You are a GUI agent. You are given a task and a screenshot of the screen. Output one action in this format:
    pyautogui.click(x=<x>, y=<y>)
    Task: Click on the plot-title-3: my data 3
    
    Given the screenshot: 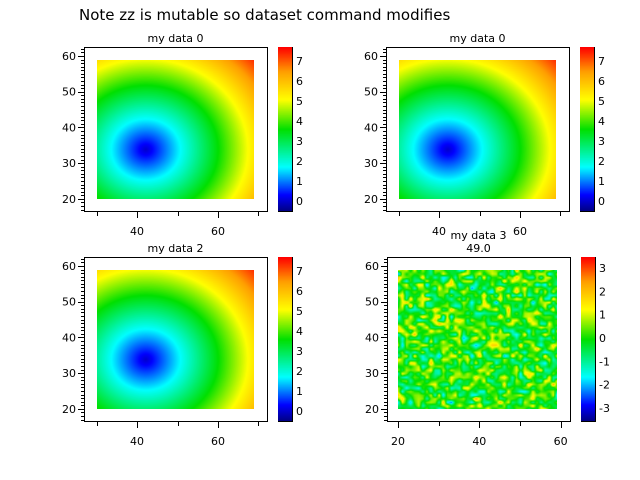 What is the action you would take?
    pyautogui.click(x=479, y=235)
    